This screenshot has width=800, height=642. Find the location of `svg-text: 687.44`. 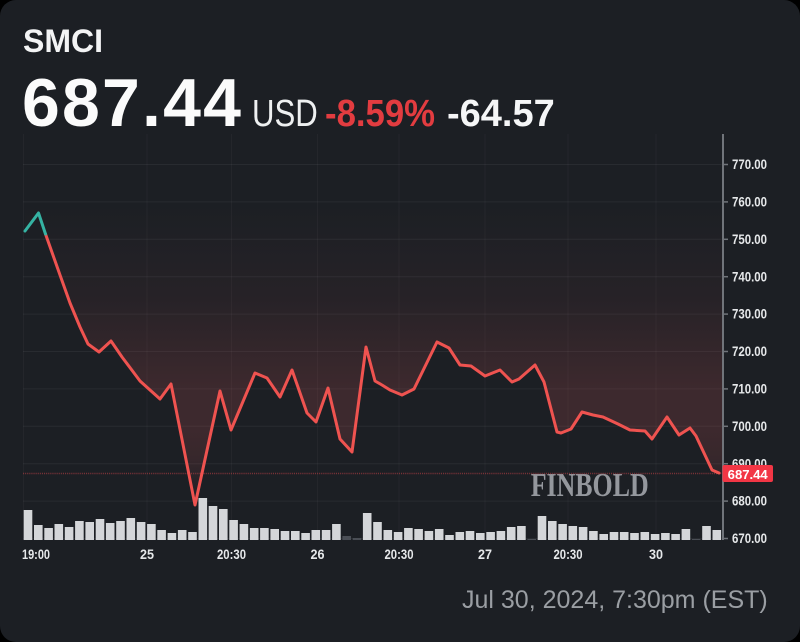

svg-text: 687.44 is located at coordinates (748, 474).